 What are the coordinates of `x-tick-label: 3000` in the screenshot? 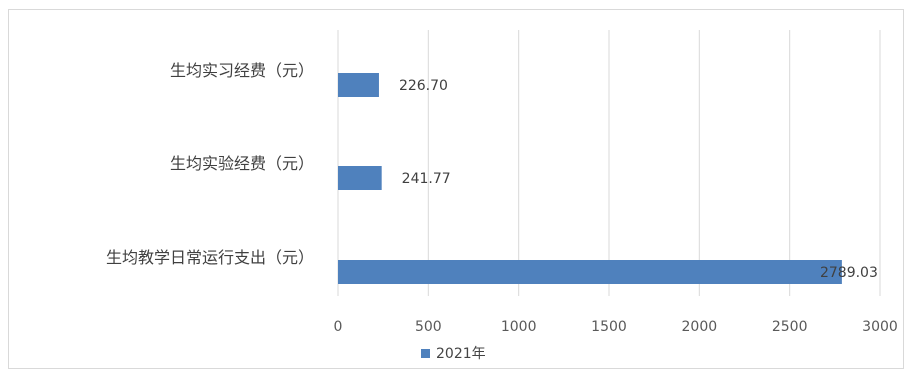 It's located at (880, 327).